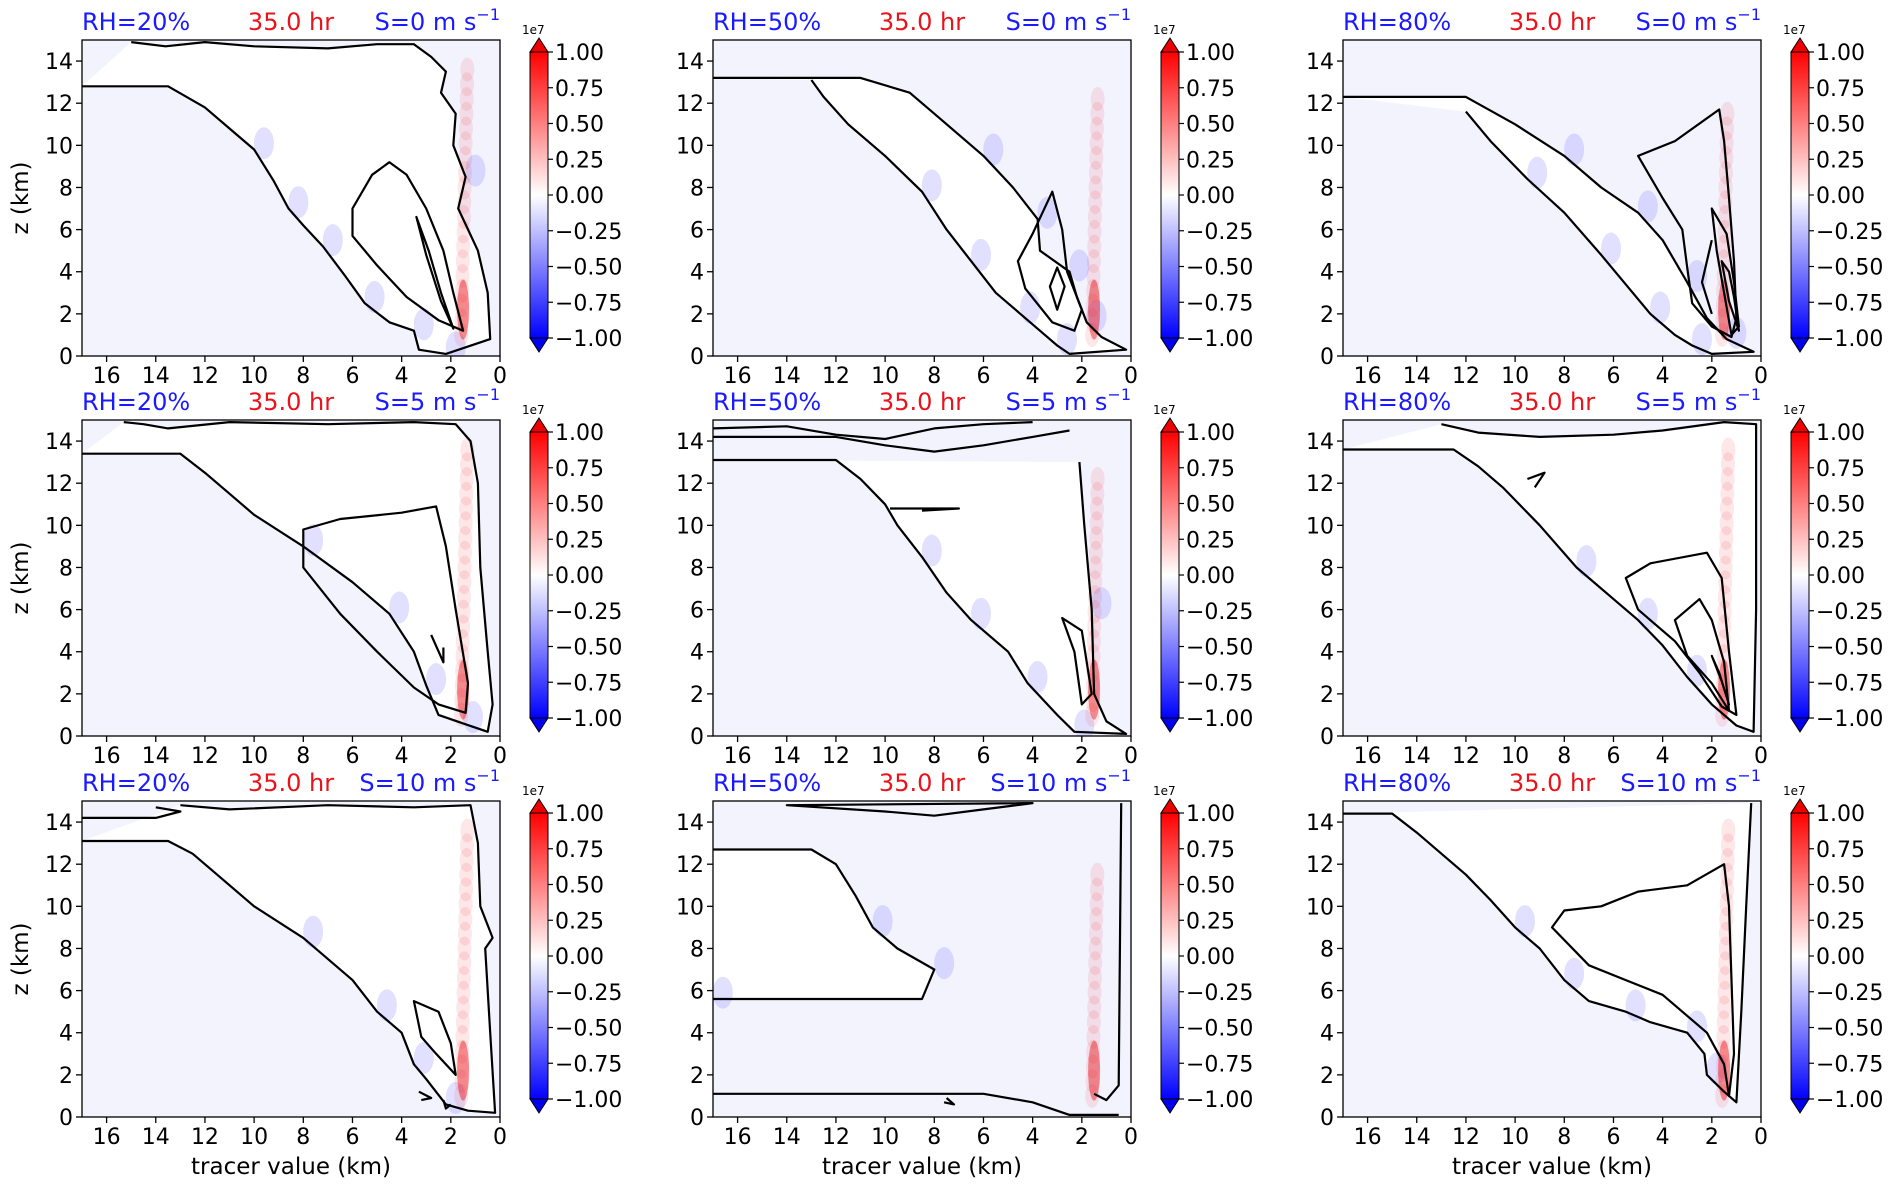  Describe the element at coordinates (205, 1137) in the screenshot. I see `x-tick-label: 12` at that location.